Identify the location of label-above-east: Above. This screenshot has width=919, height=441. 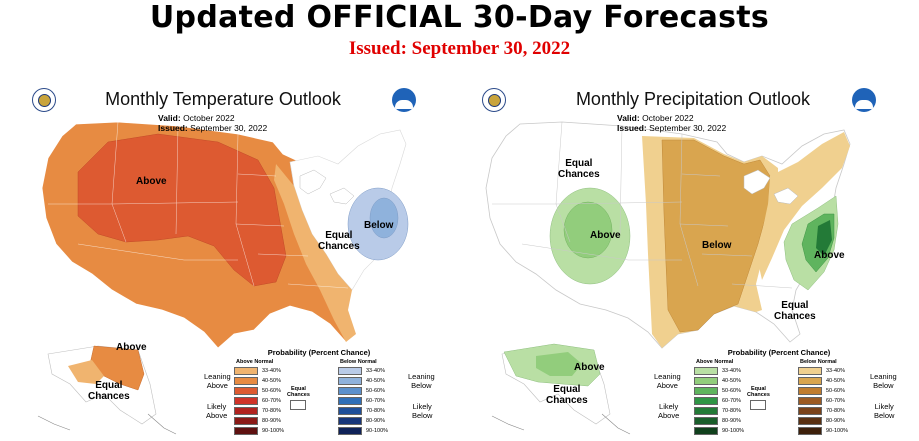
(829, 255).